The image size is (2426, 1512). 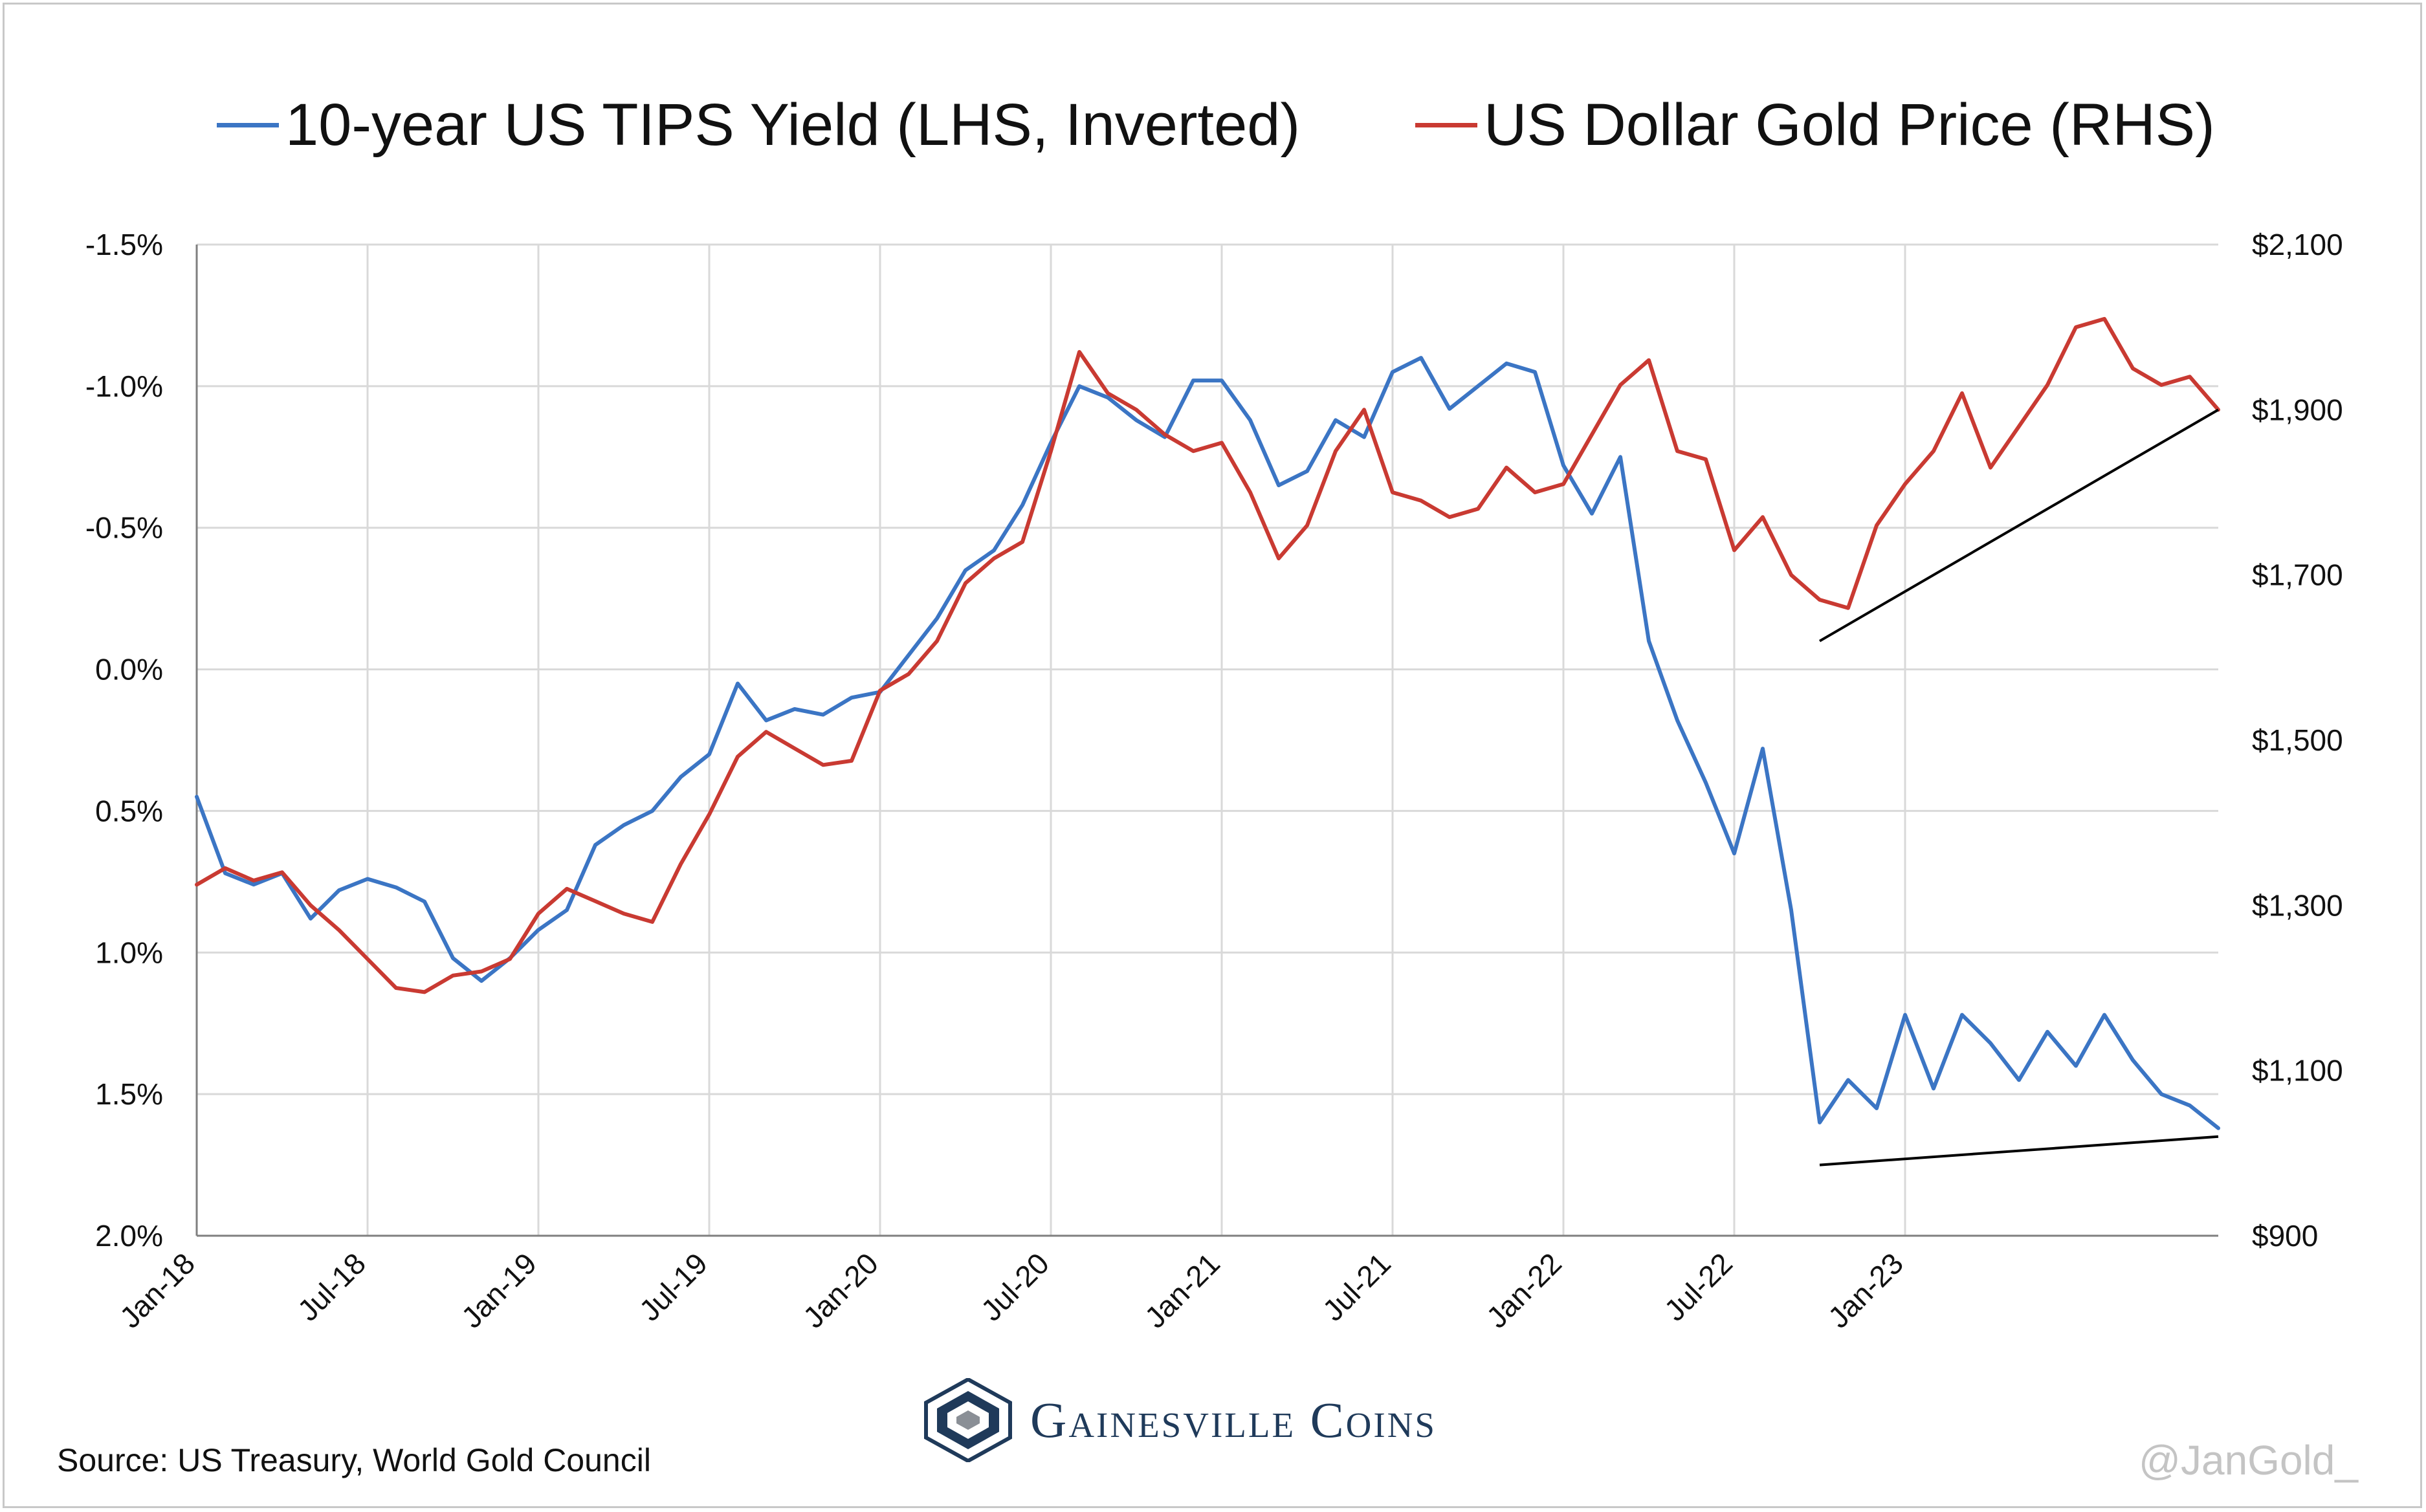 I want to click on left-tick-label: 0.5%, so click(x=129, y=810).